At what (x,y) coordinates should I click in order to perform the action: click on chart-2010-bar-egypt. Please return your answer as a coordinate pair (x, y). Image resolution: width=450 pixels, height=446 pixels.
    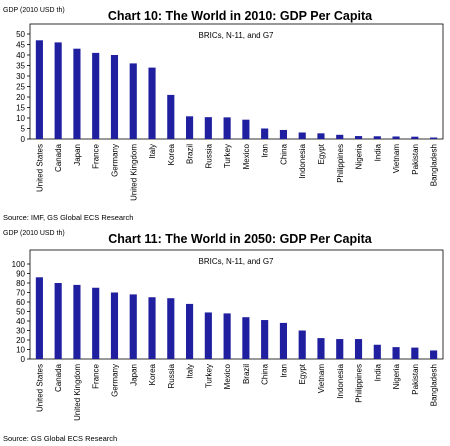
    Looking at the image, I should click on (321, 136).